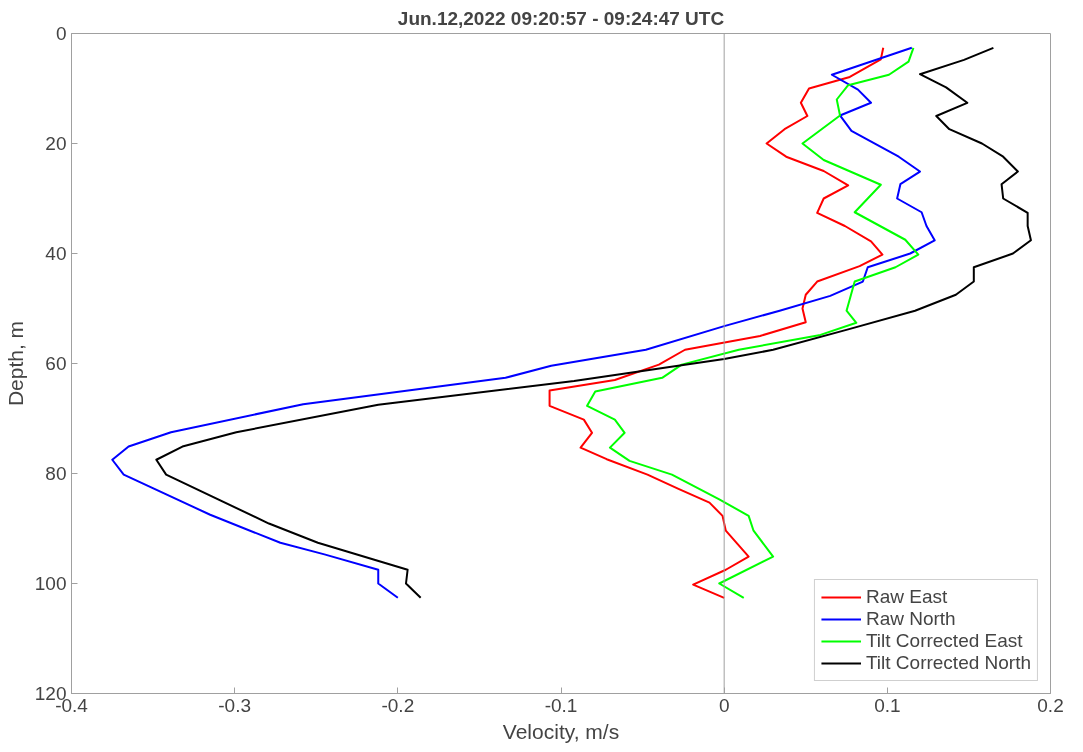 This screenshot has width=1083, height=752. I want to click on chart-title: Jun.12,2022 09:20:57 - 09:24:47 UTC, so click(561, 18).